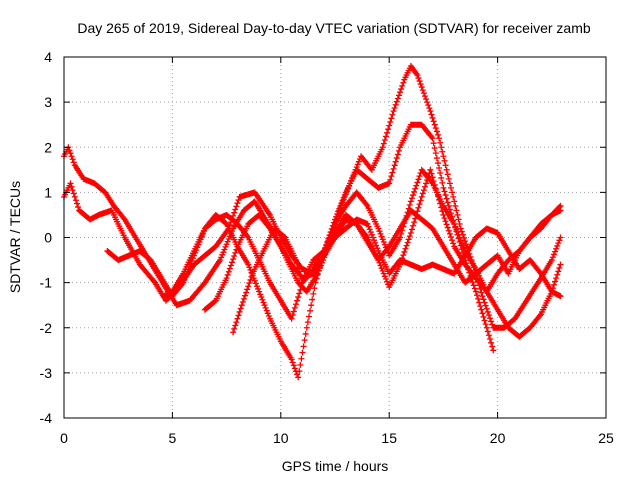  I want to click on x-tick-label: 10, so click(281, 438).